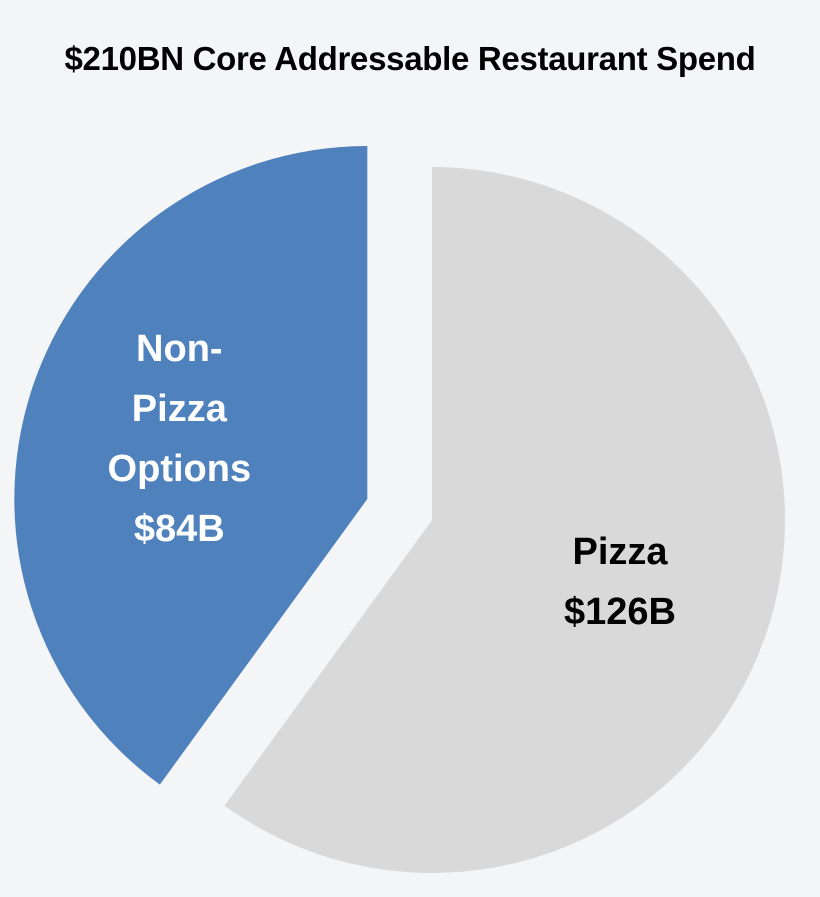 This screenshot has height=897, width=820. Describe the element at coordinates (410, 58) in the screenshot. I see `chart-title: $210BN Core Addressable Restaurant Spend` at that location.